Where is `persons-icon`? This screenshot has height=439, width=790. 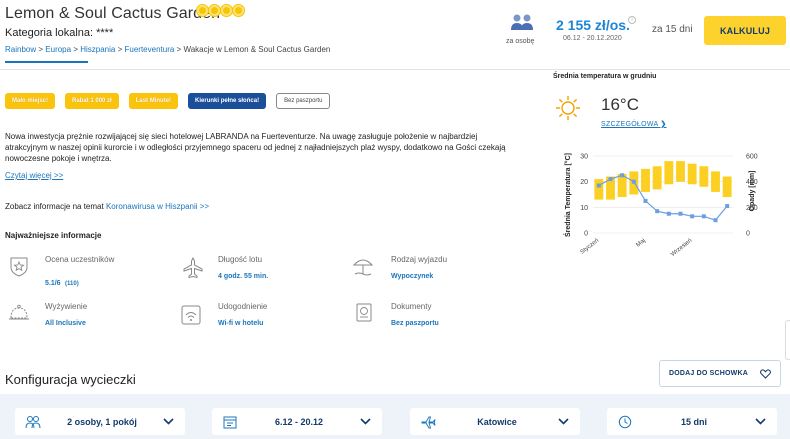
persons-icon is located at coordinates (522, 22).